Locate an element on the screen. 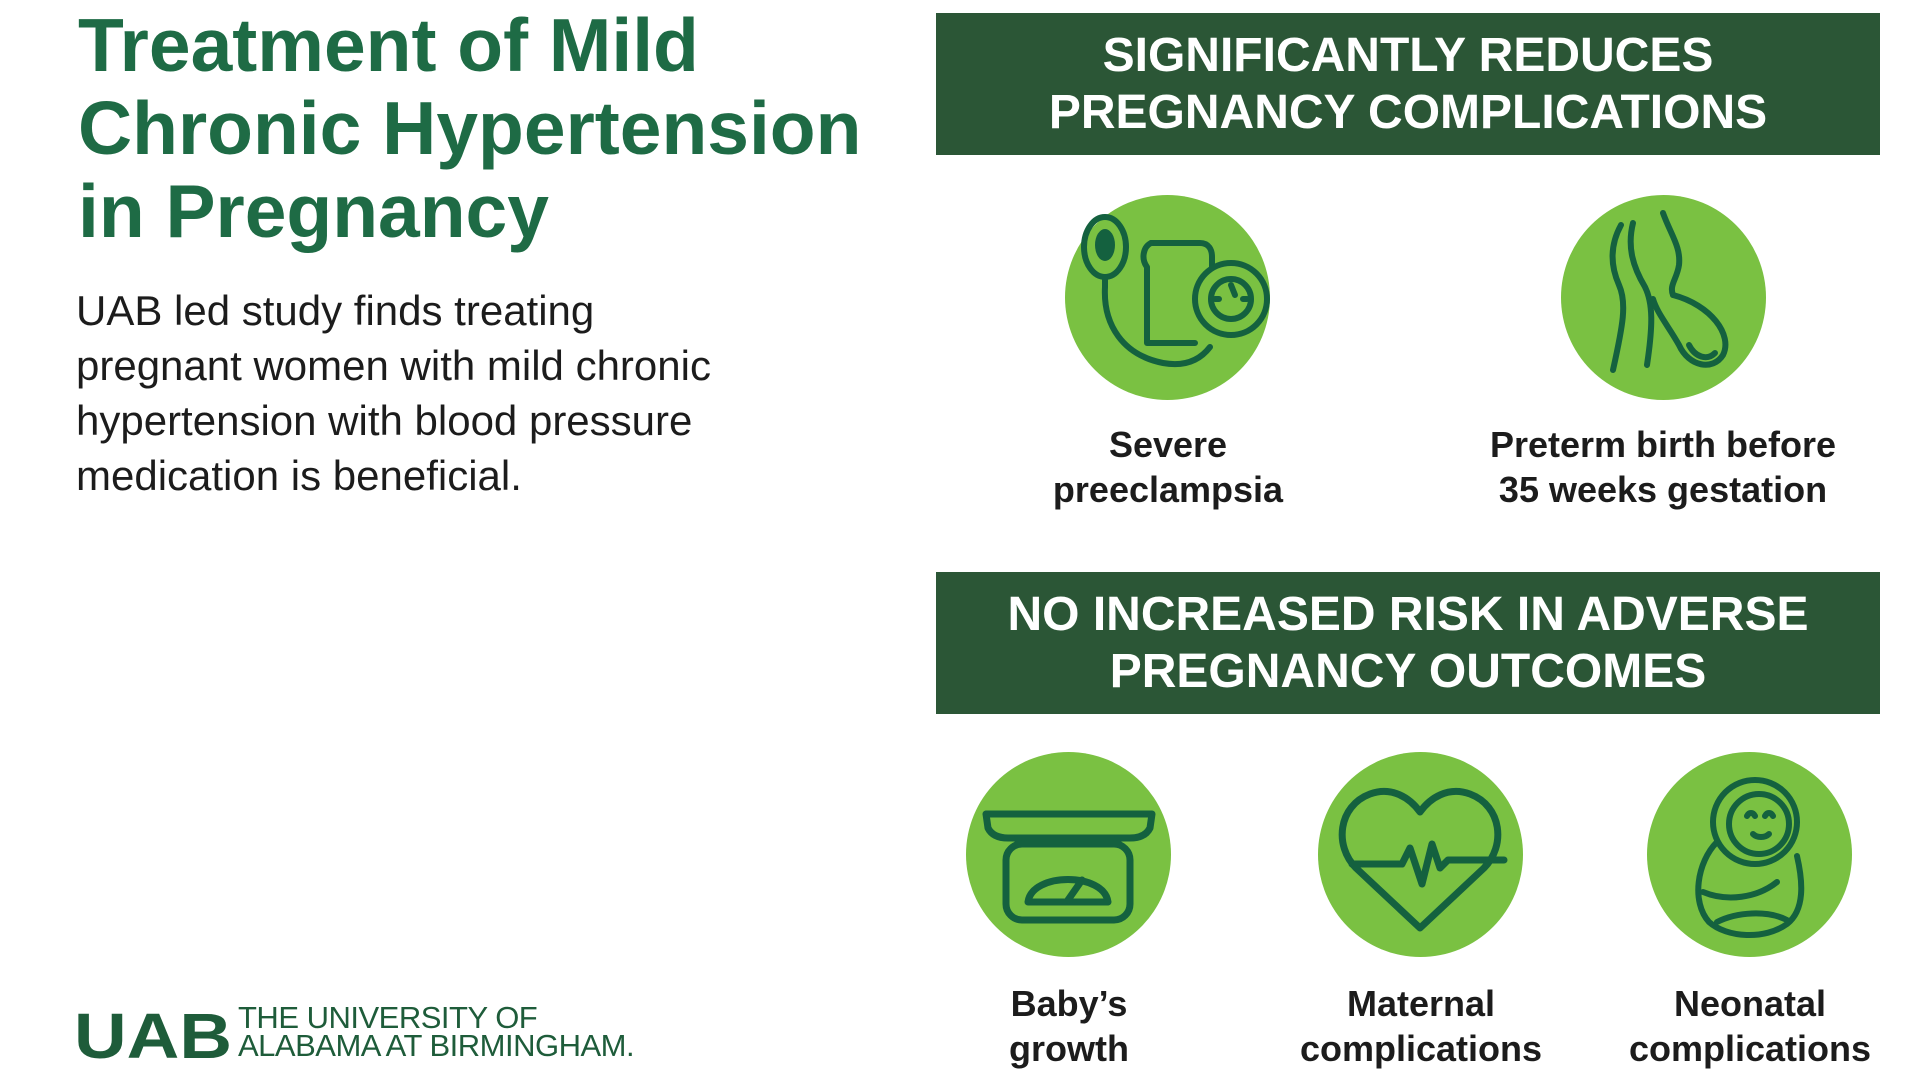  banner-heading-line: PREGNANCY OUTCOMES is located at coordinates (1408, 671).